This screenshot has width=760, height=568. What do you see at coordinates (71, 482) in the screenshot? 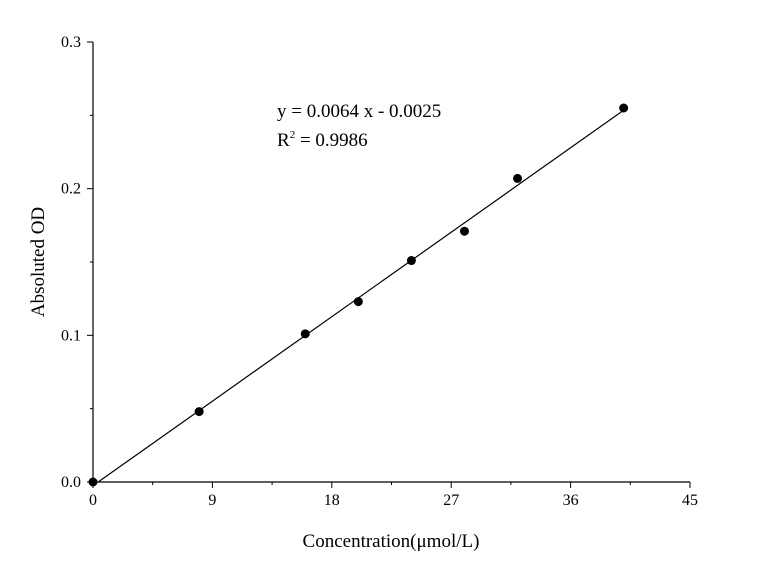
I see `y-tick-label: 0.0` at bounding box center [71, 482].